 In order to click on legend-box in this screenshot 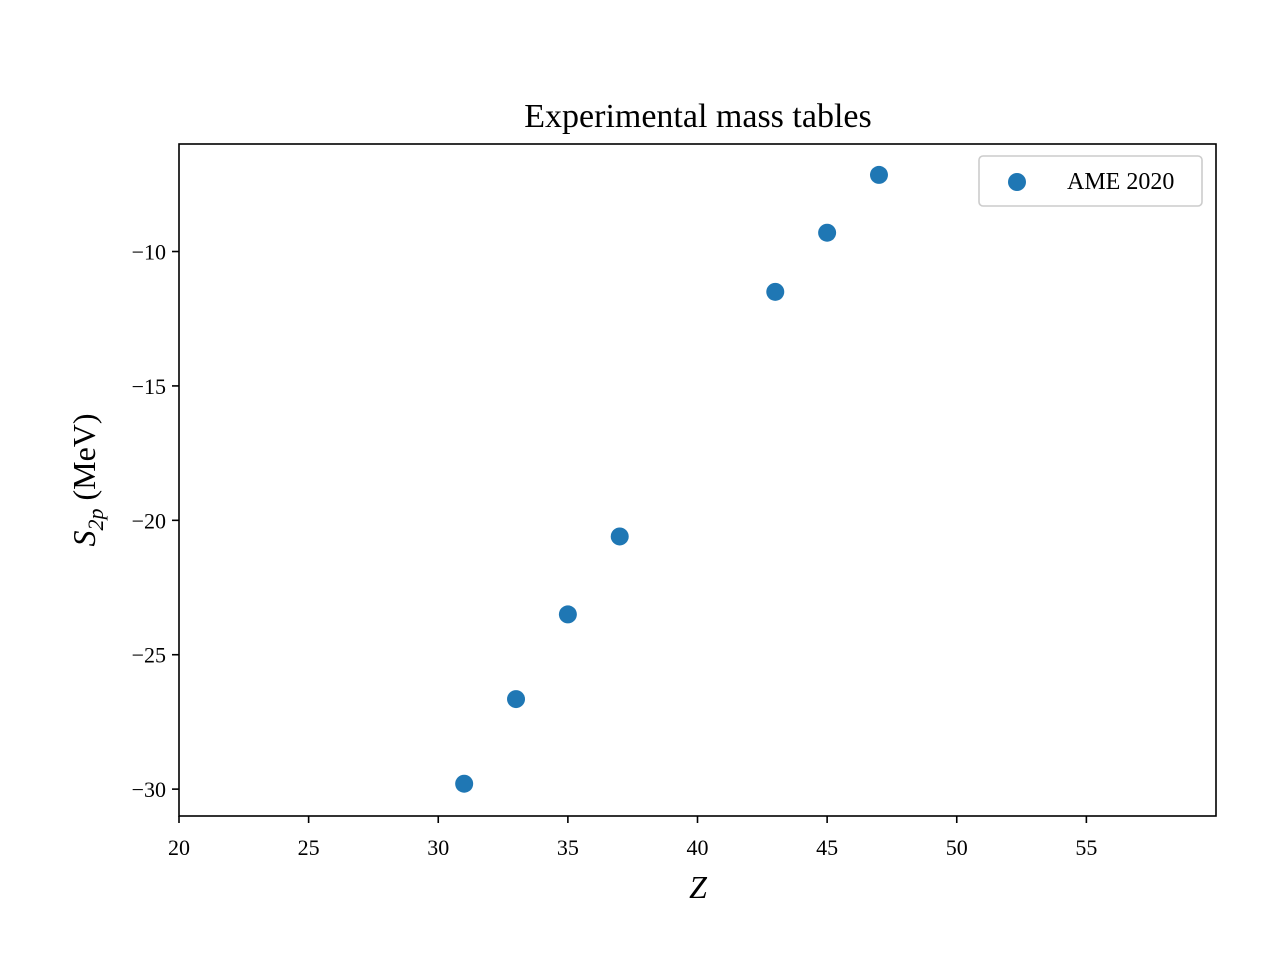, I will do `click(1090, 181)`.